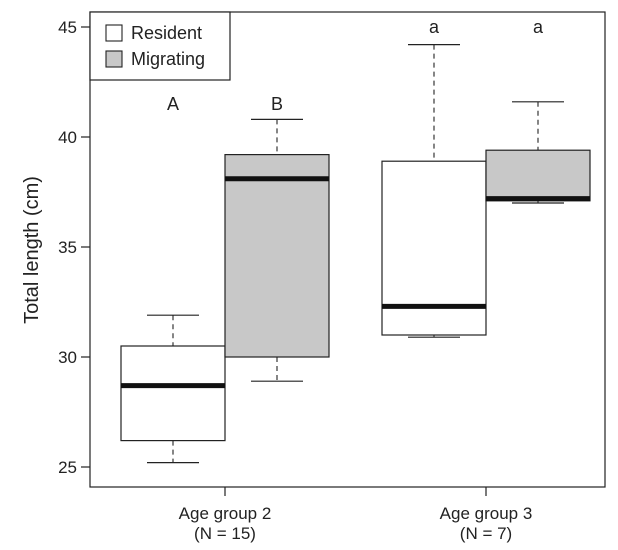 The image size is (618, 550). Describe the element at coordinates (225, 513) in the screenshot. I see `x-tick-label: Age group 2` at that location.